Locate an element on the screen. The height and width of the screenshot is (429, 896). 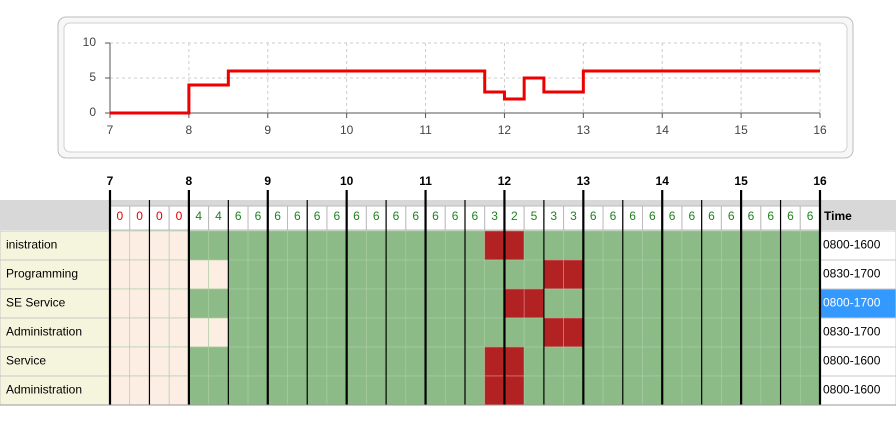
name-cell is located at coordinates (55, 303).